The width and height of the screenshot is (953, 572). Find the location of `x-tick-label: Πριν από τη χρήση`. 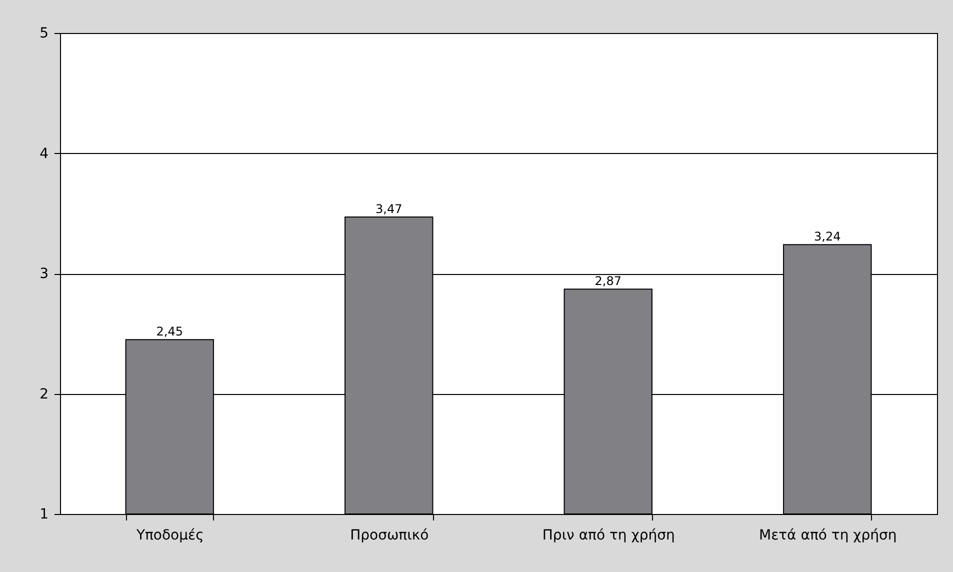

x-tick-label: Πριν από τη χρήση is located at coordinates (608, 536).